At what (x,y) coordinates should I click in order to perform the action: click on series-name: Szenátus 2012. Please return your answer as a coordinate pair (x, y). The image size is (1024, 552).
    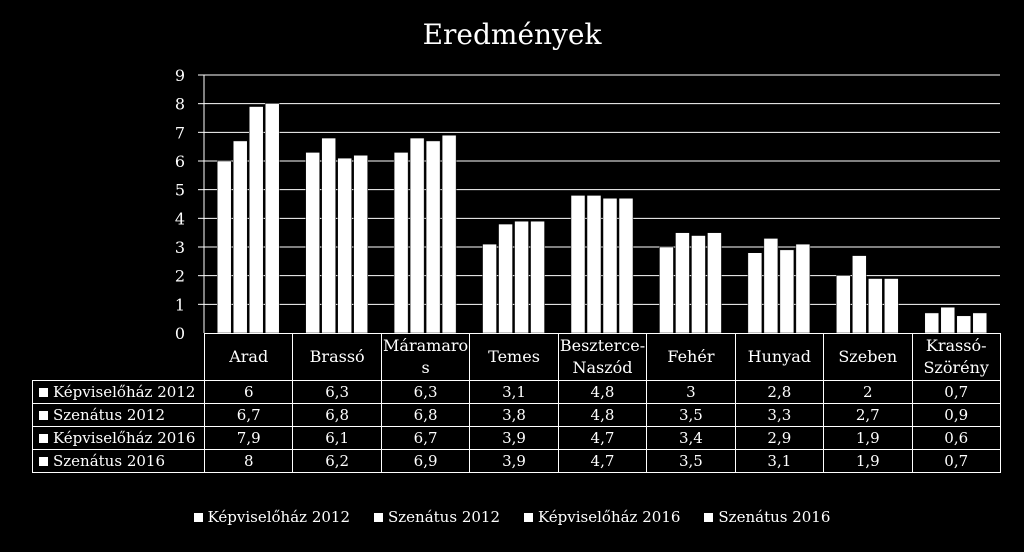
    Looking at the image, I should click on (109, 415).